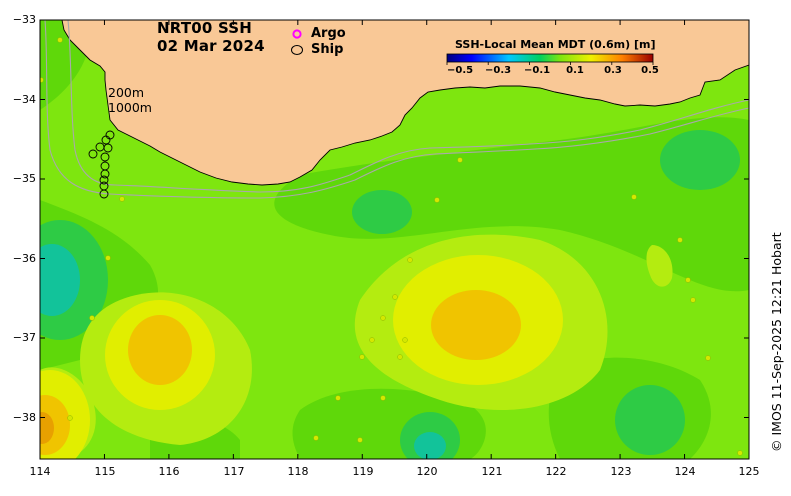 This screenshot has height=496, width=791. I want to click on colorbar-tick-label: 0.5, so click(650, 70).